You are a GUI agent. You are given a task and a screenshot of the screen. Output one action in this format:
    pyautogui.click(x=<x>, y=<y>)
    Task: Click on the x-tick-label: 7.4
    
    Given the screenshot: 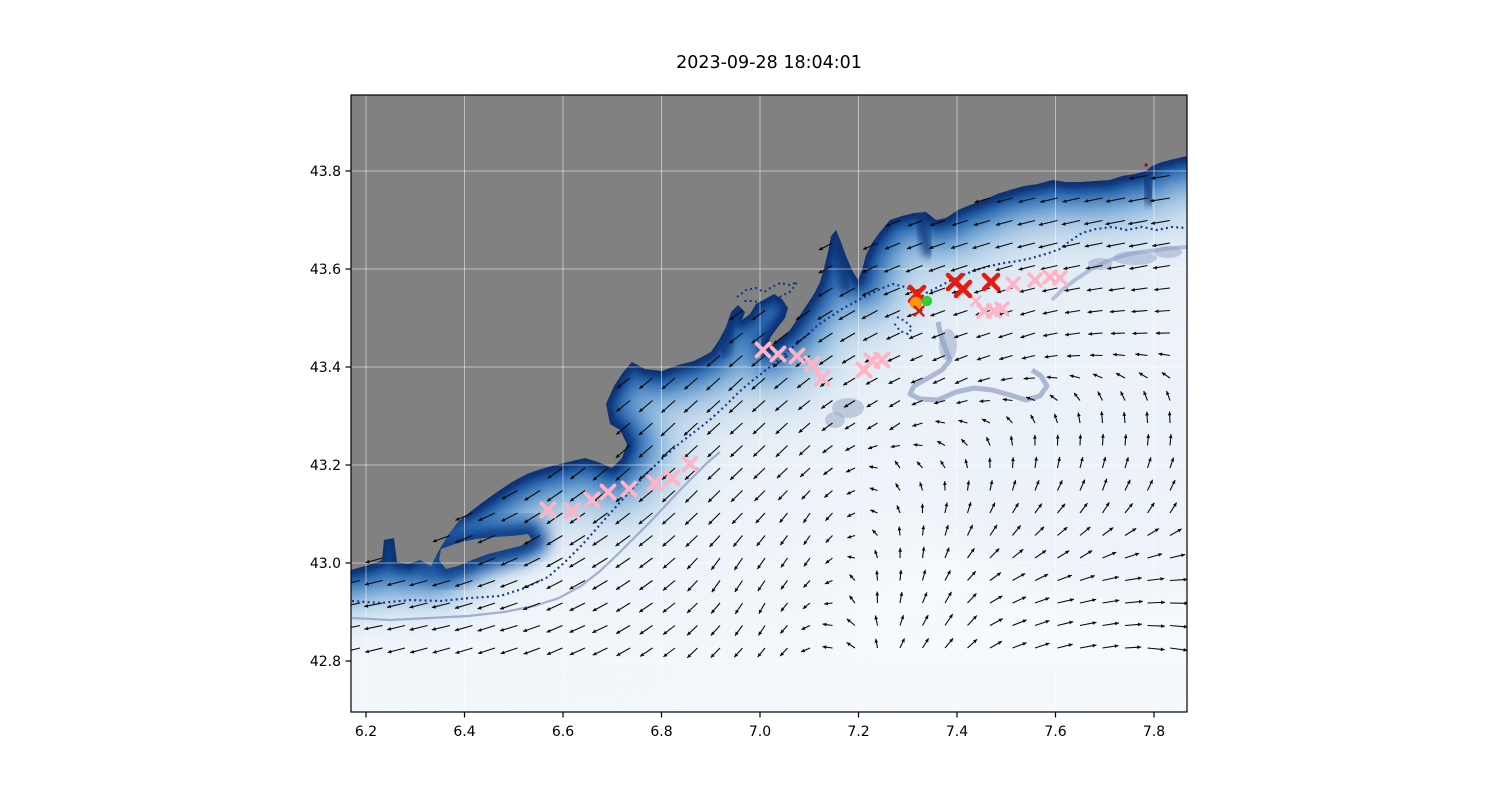 What is the action you would take?
    pyautogui.click(x=957, y=732)
    